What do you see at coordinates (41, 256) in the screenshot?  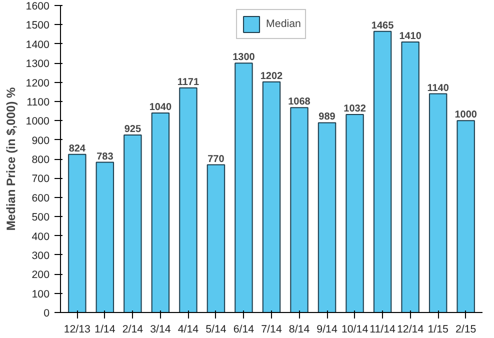 I see `y-tick-label: 300` at bounding box center [41, 256].